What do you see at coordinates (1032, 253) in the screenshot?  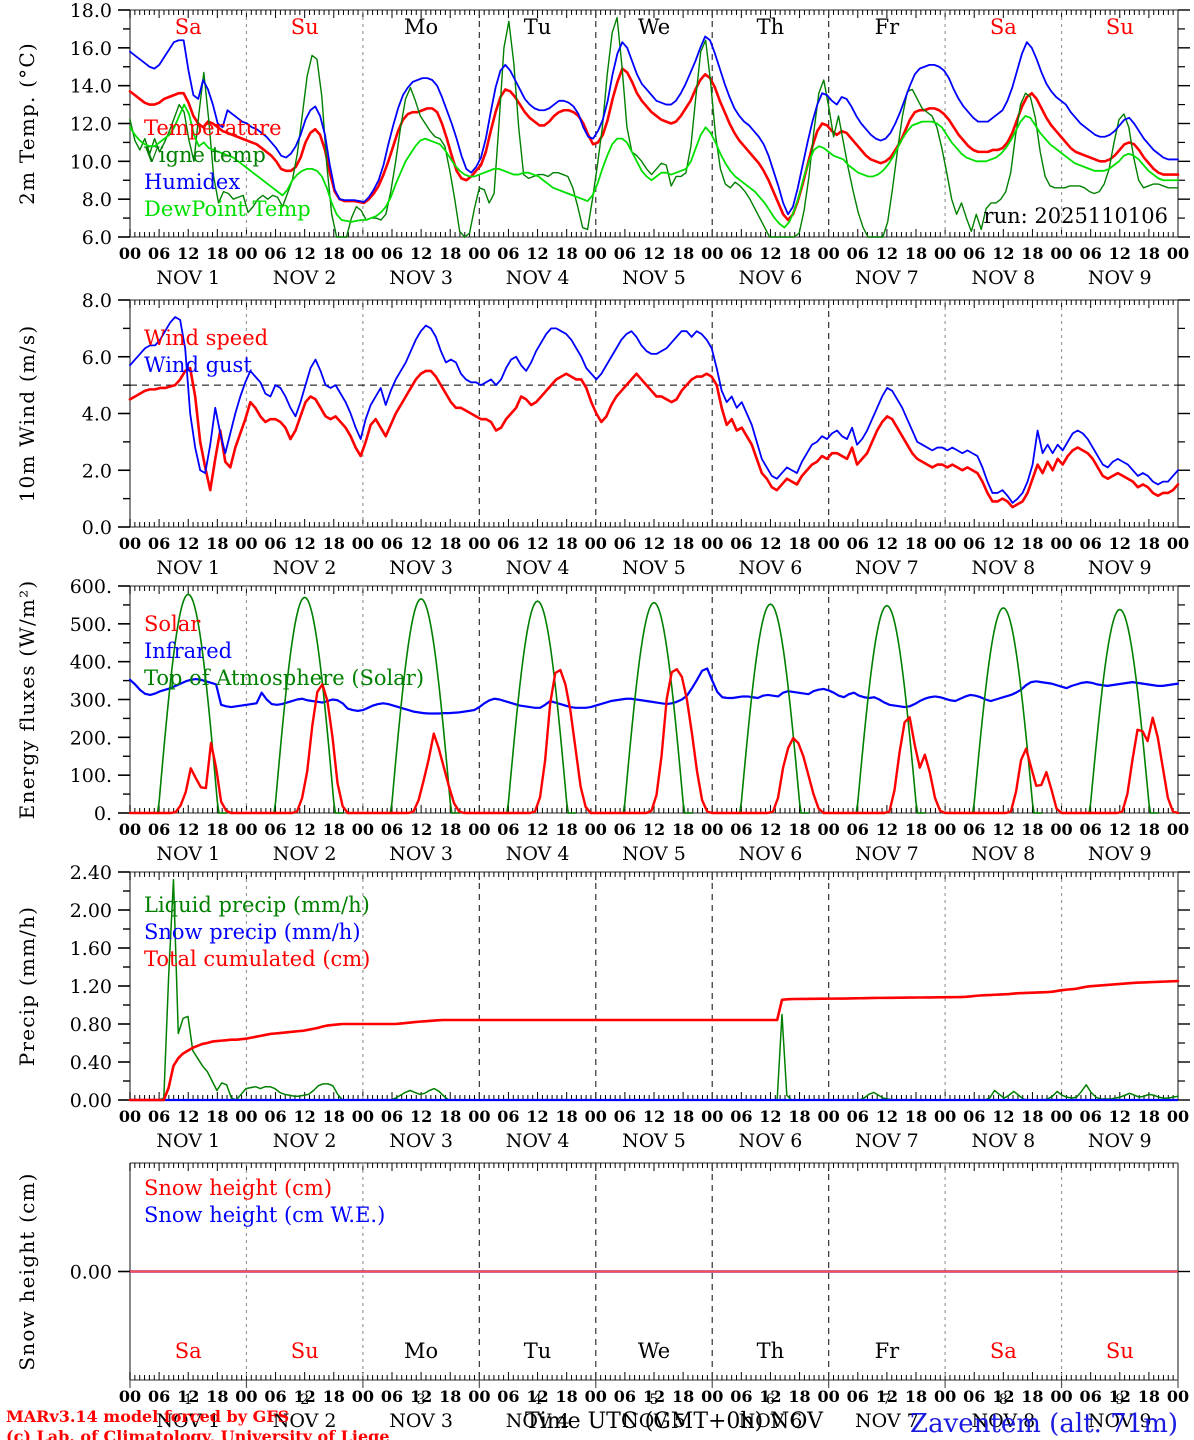 I see `temperature-hour-label: 18` at bounding box center [1032, 253].